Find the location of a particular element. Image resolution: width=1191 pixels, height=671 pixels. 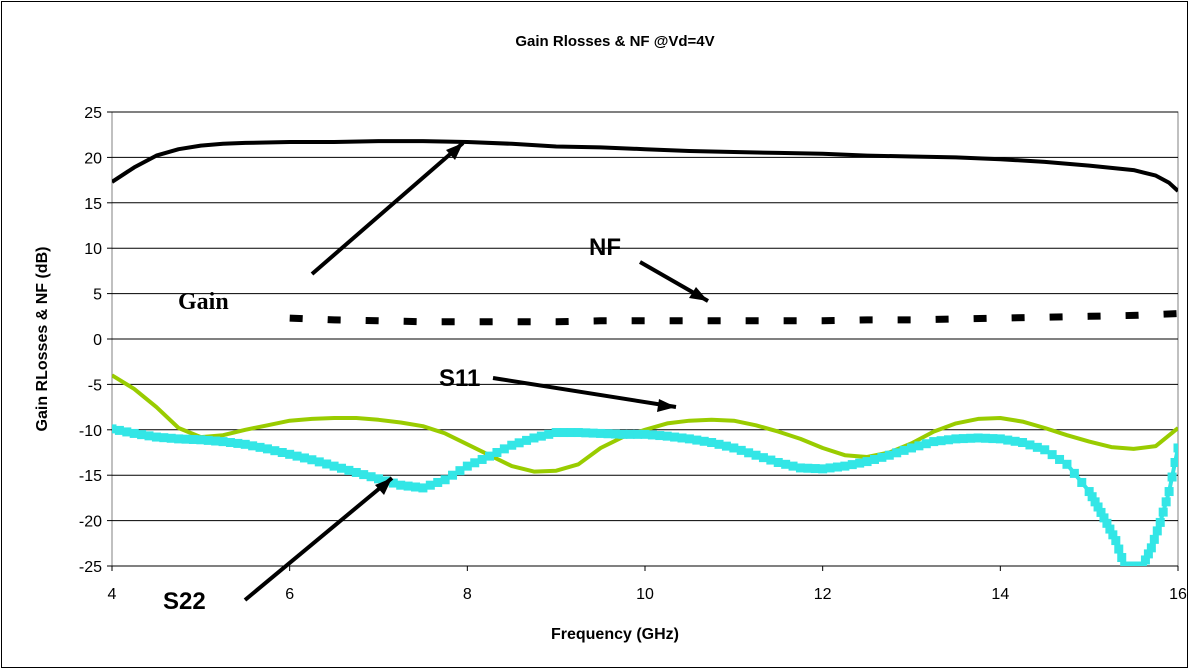

y-tick-label: 25 is located at coordinates (93, 113).